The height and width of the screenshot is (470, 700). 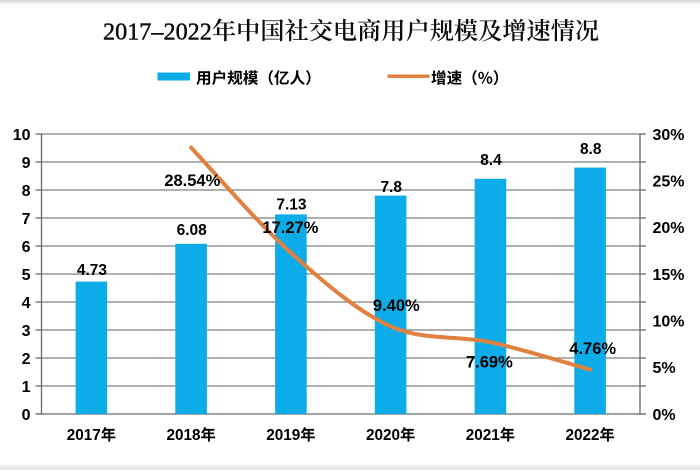 I want to click on svg-text: 8.4, so click(x=491, y=160).